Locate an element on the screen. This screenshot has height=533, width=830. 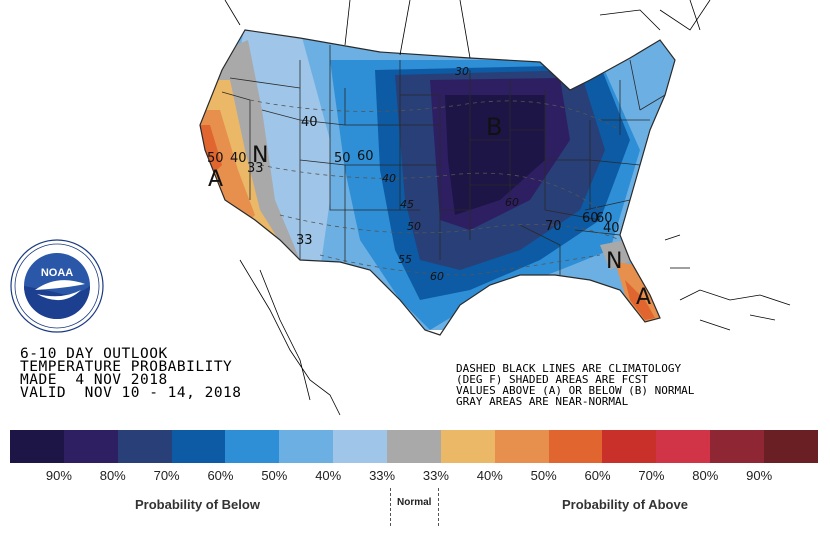
climatology-contours is located at coordinates (435, 187).